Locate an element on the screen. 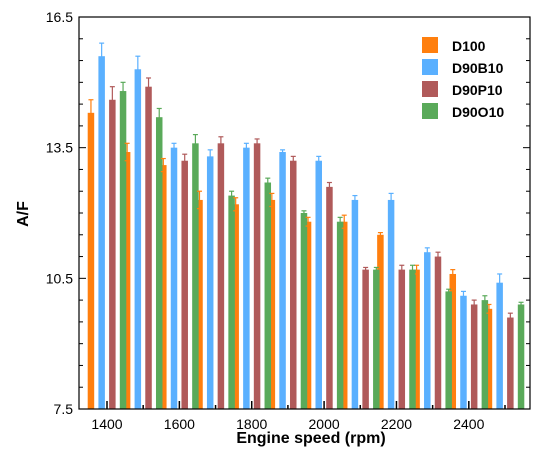  bar-d90b10-1900 is located at coordinates (282, 280).